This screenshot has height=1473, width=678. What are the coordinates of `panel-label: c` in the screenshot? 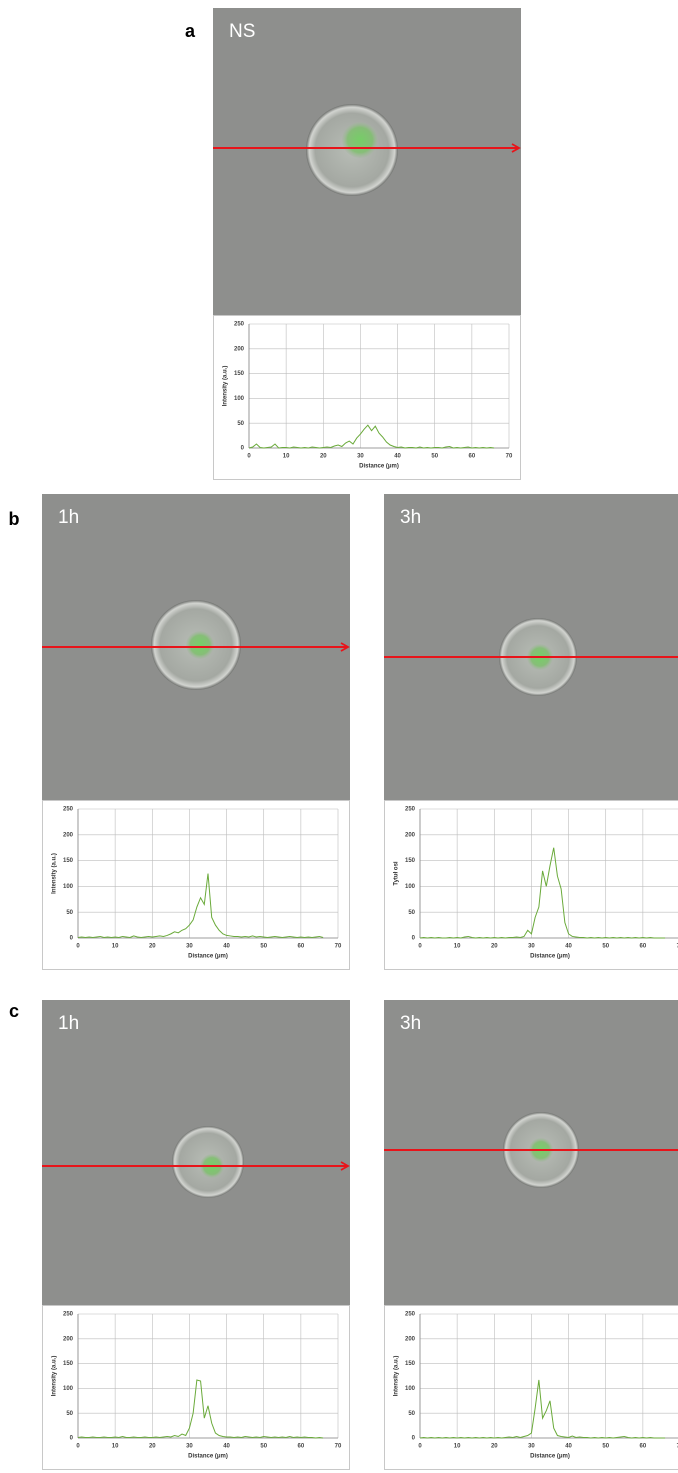 It's located at (14, 1011).